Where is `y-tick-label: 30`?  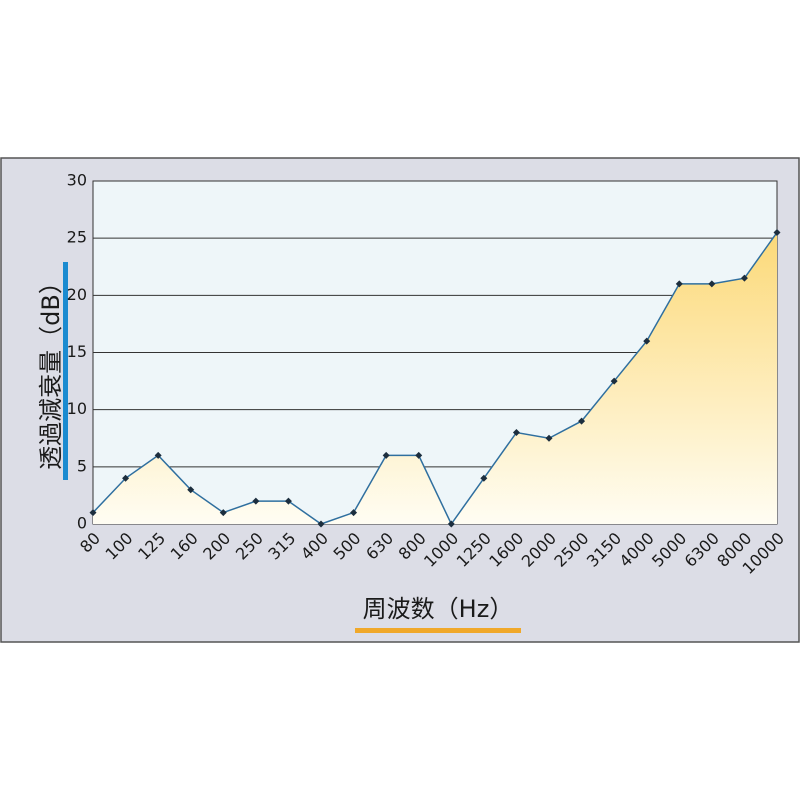
y-tick-label: 30 is located at coordinates (77, 180).